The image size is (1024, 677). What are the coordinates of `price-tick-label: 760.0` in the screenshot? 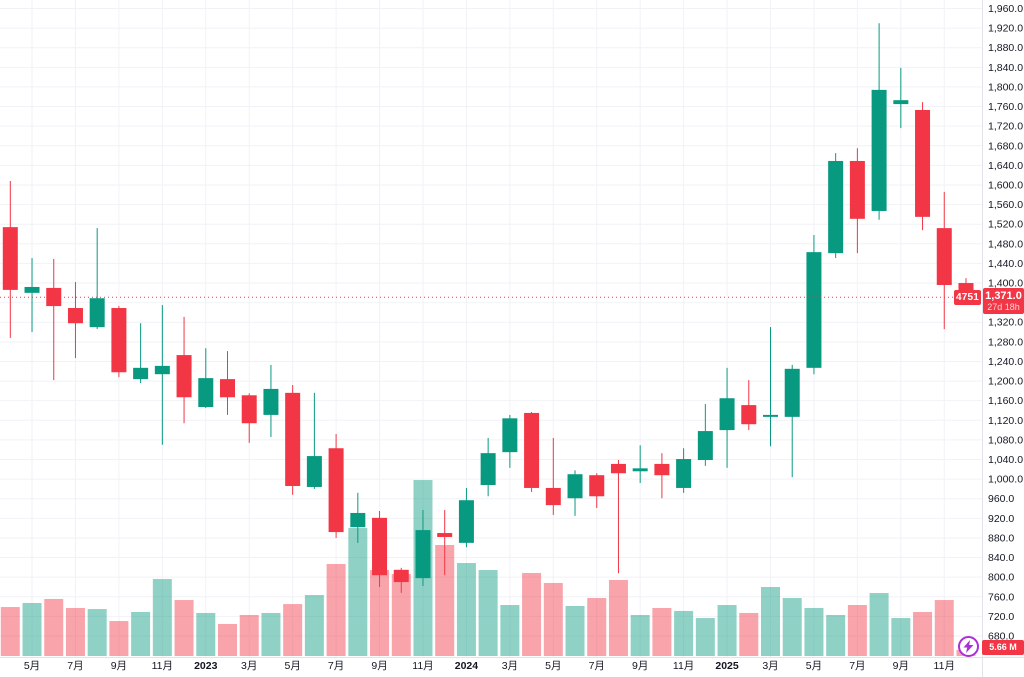 It's located at (1001, 597).